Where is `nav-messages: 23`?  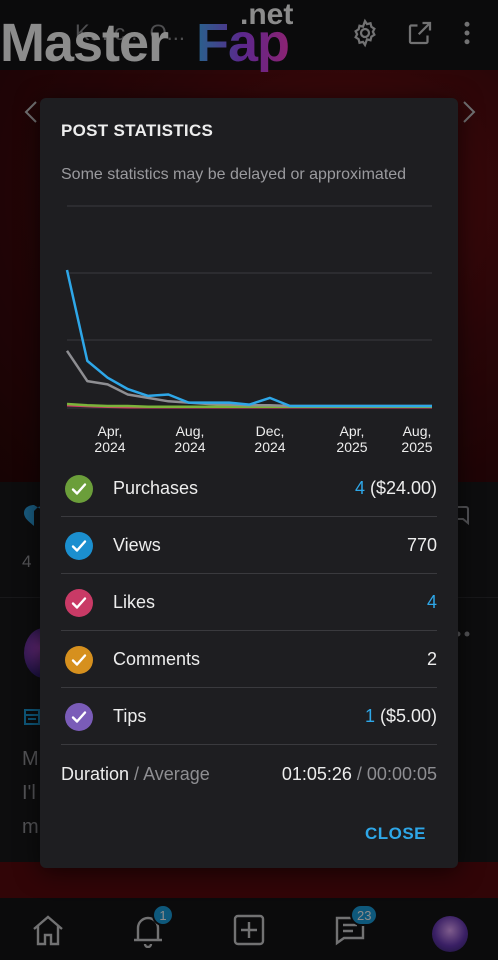 nav-messages: 23 is located at coordinates (355, 926).